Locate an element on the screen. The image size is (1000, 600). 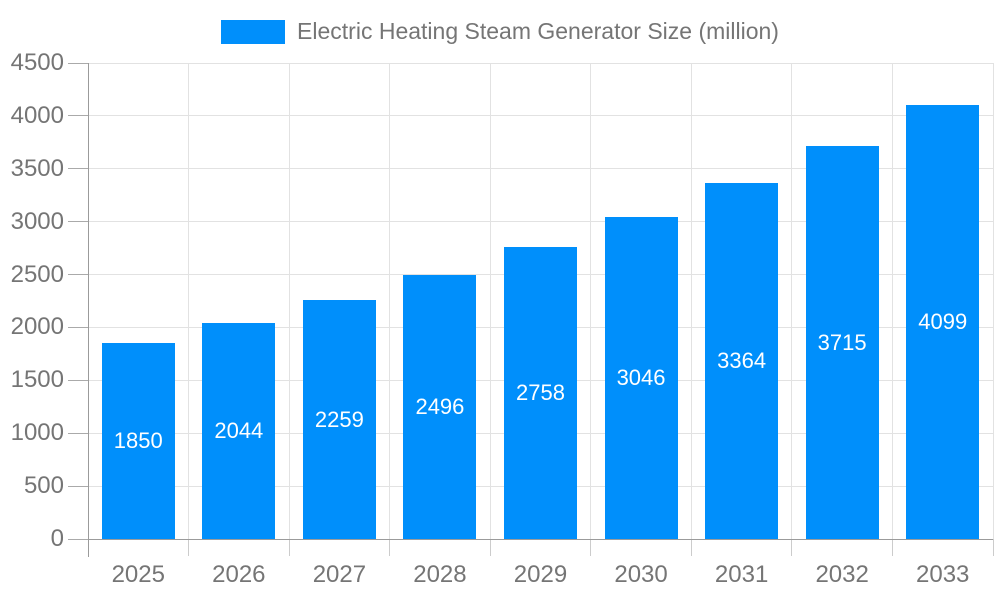
y-axis-tick-label: 3000 is located at coordinates (37, 221).